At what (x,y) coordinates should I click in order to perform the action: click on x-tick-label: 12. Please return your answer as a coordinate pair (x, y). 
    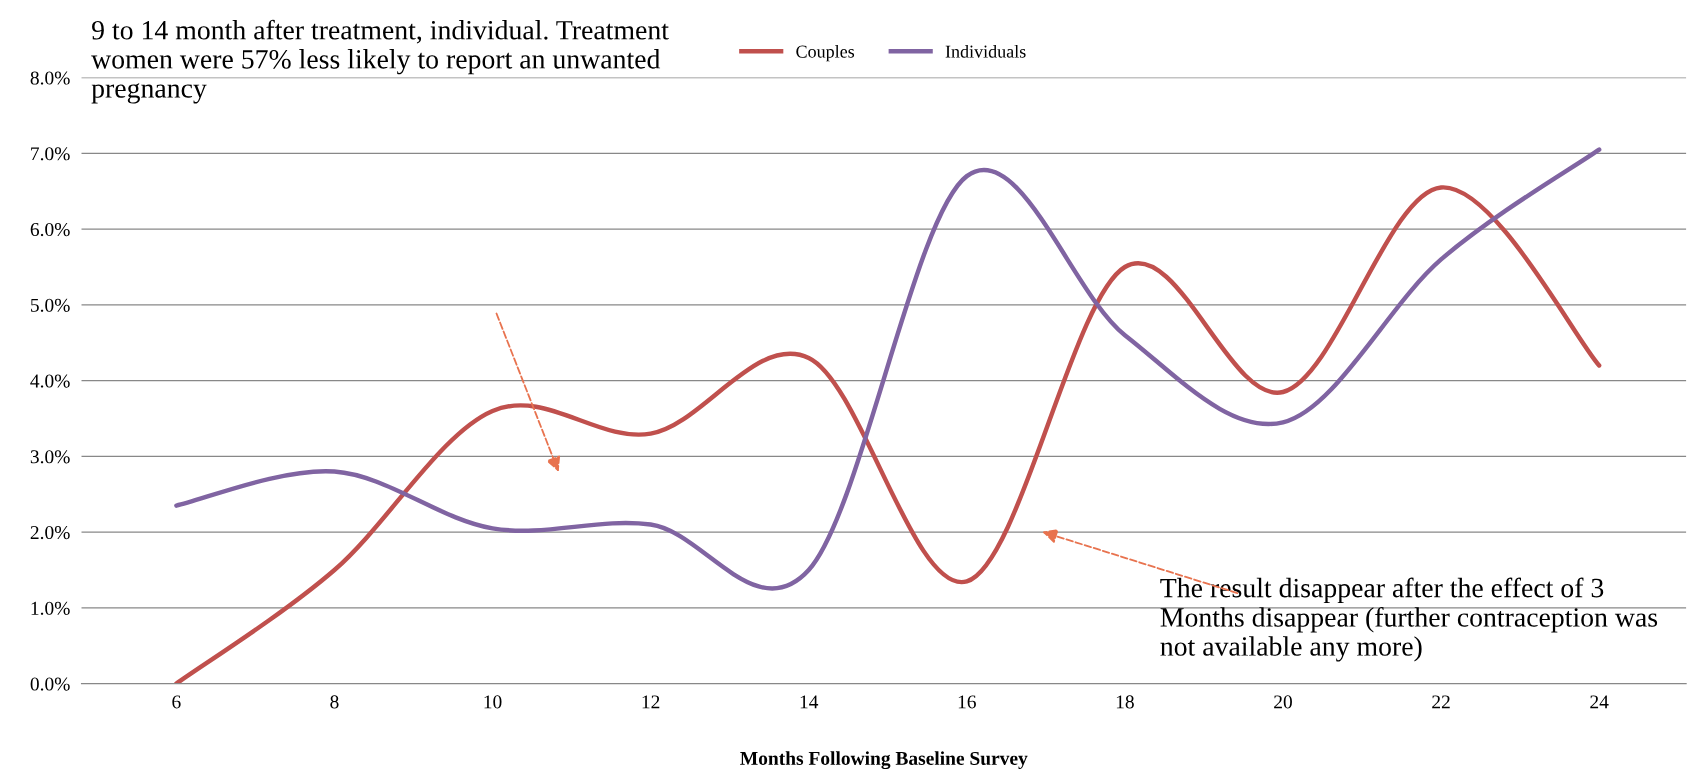
    Looking at the image, I should click on (651, 702).